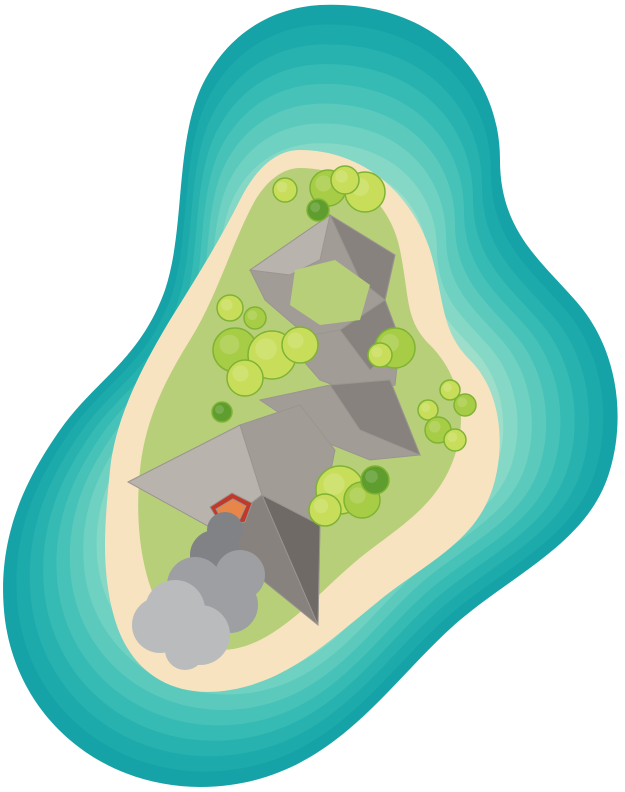  Describe the element at coordinates (289, 244) in the screenshot. I see `ridge-north-face` at that location.